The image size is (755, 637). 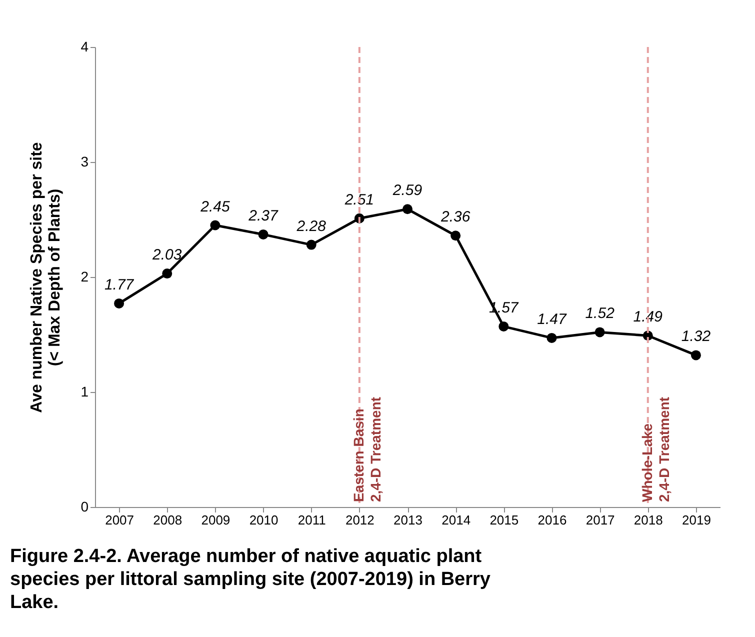 I want to click on data-label: 1.52, so click(x=600, y=313).